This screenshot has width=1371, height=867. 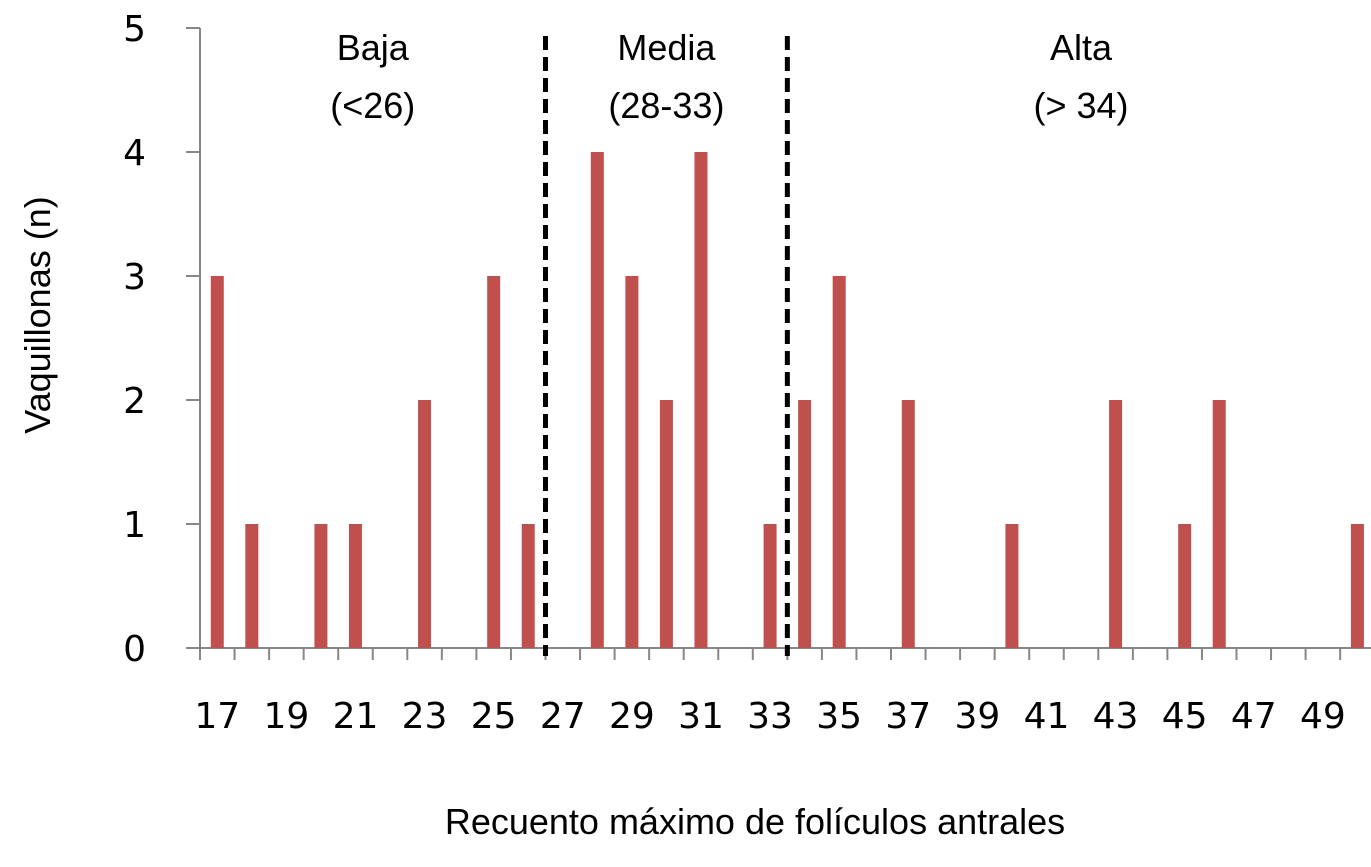 I want to click on x-axis-title: Recuento máximo de folículos antrales, so click(x=755, y=821).